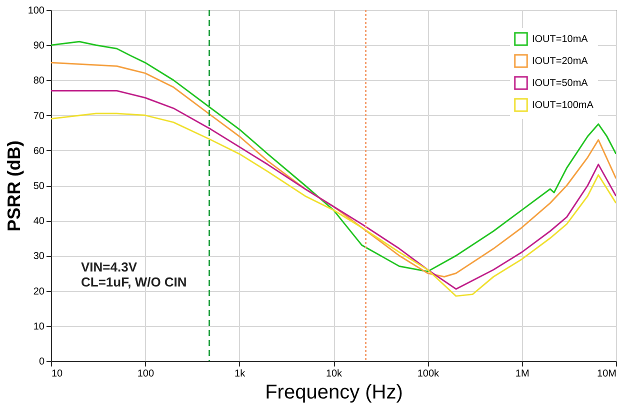  What do you see at coordinates (134, 282) in the screenshot?
I see `annotation: CL=1uF, W/O CIN` at bounding box center [134, 282].